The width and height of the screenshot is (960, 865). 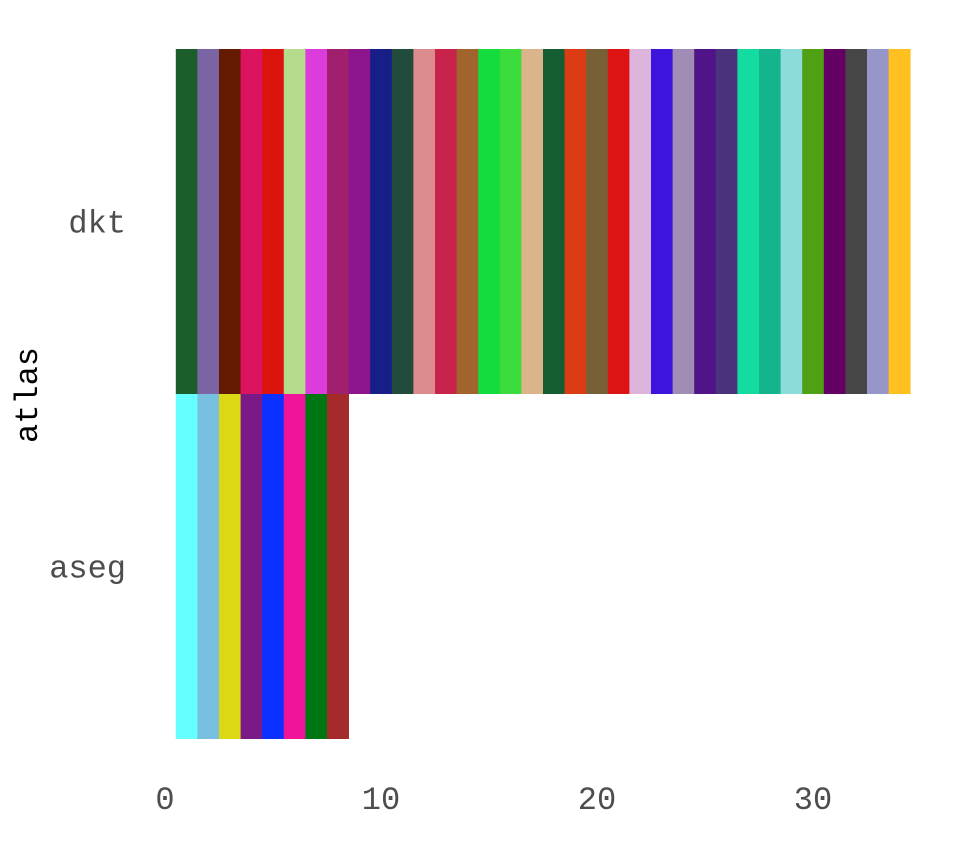 I want to click on x-tick-label-20: 20, so click(x=597, y=800).